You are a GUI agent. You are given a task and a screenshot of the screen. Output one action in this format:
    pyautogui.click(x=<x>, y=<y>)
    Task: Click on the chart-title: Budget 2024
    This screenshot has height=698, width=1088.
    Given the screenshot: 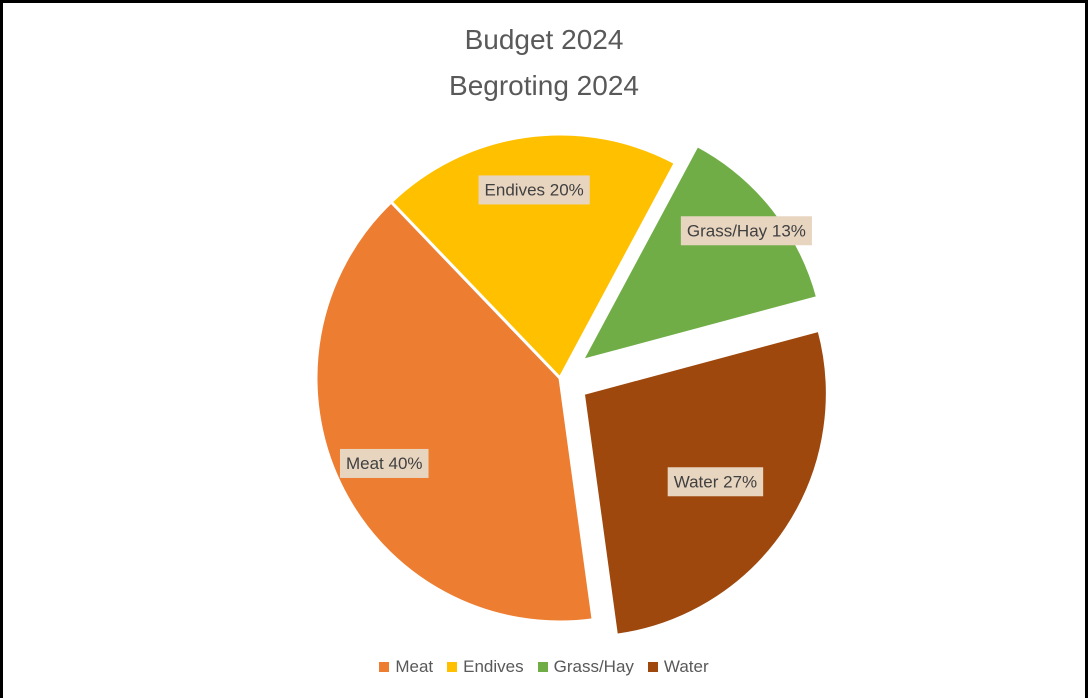 What is the action you would take?
    pyautogui.click(x=544, y=39)
    